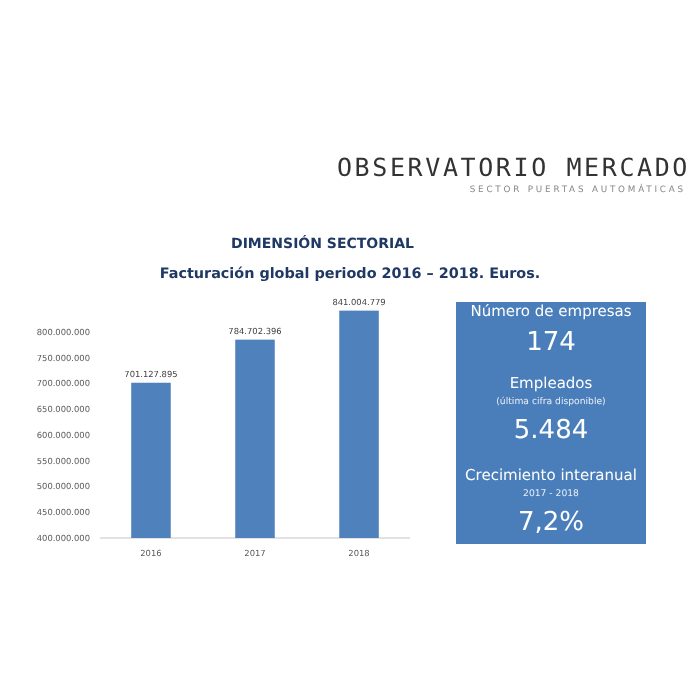 This screenshot has width=700, height=700. Describe the element at coordinates (551, 523) in the screenshot. I see `text: 7,2%` at that location.